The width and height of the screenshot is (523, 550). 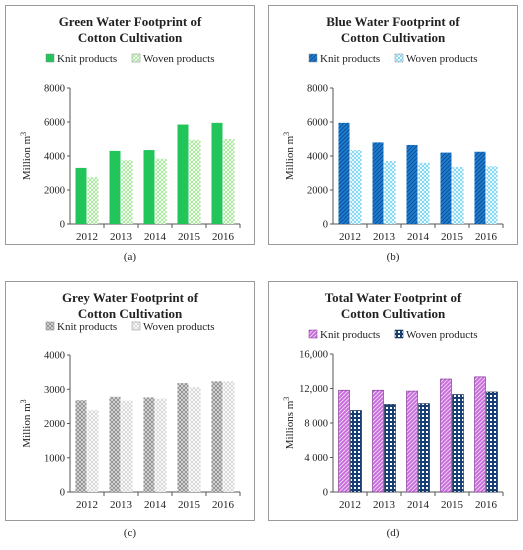 What do you see at coordinates (313, 355) in the screenshot?
I see `y-tick-label: 16,000` at bounding box center [313, 355].